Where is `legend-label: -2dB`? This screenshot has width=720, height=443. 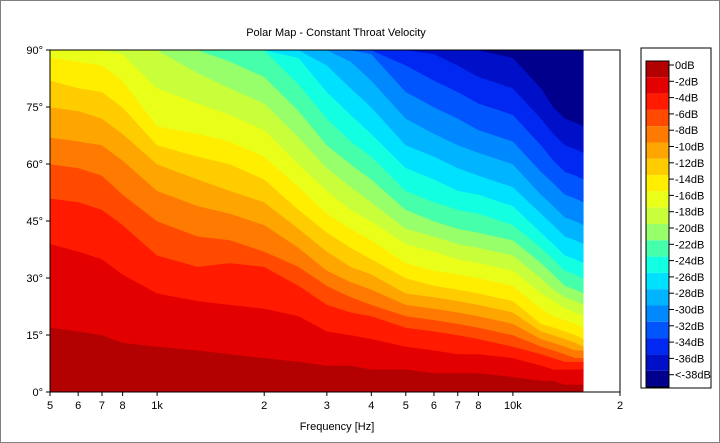 legend-label: -2dB is located at coordinates (686, 82).